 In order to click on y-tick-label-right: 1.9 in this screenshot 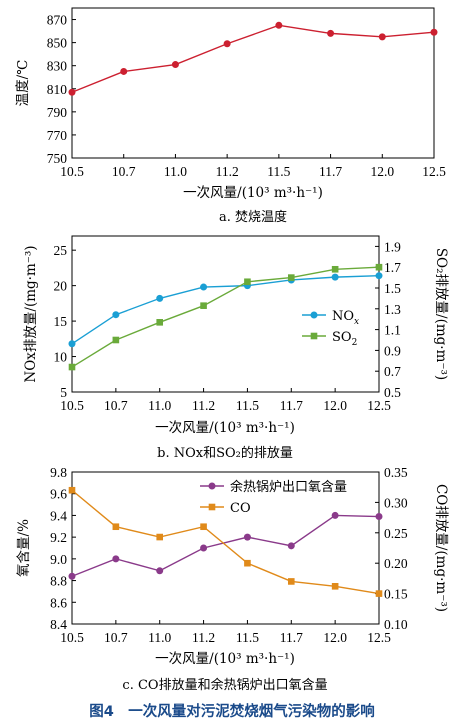, I will do `click(392, 246)`.